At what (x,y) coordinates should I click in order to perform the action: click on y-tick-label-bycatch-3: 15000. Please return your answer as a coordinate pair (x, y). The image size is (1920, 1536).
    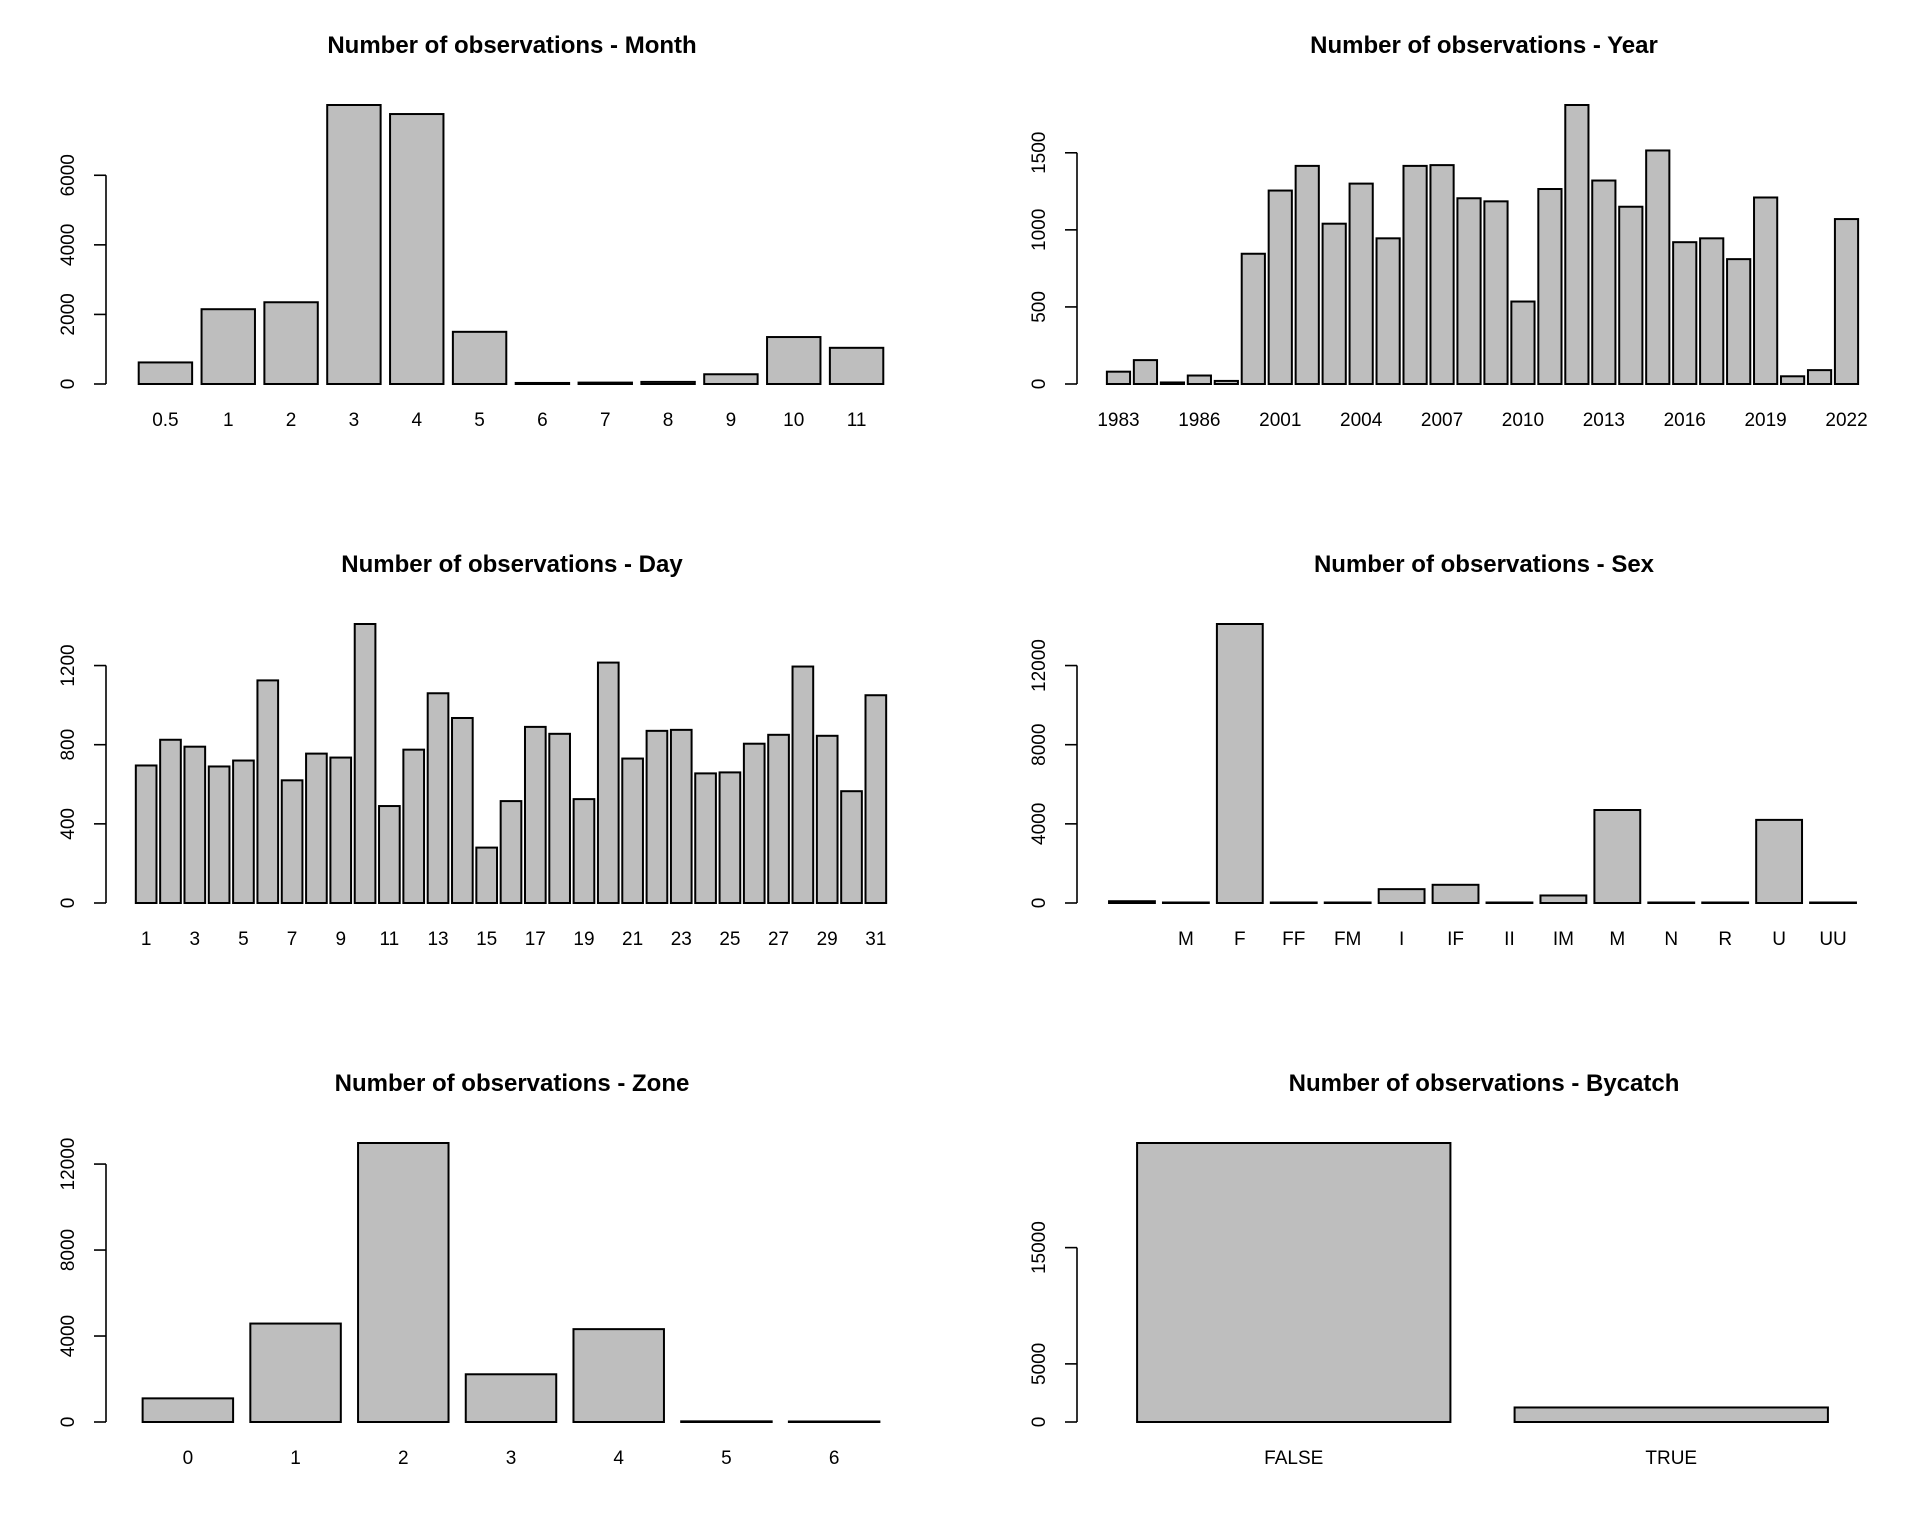
    Looking at the image, I should click on (1039, 1247).